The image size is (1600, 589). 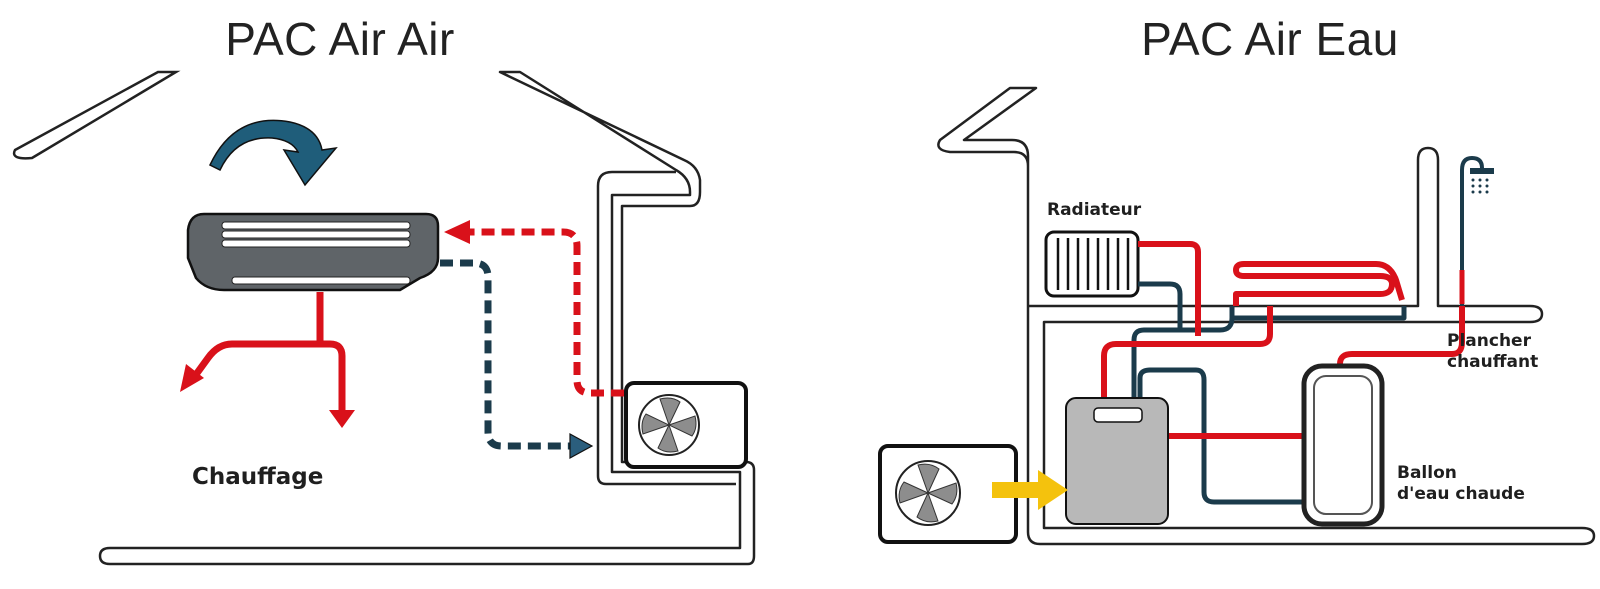 I want to click on outdoor-unit-right, so click(x=948, y=494).